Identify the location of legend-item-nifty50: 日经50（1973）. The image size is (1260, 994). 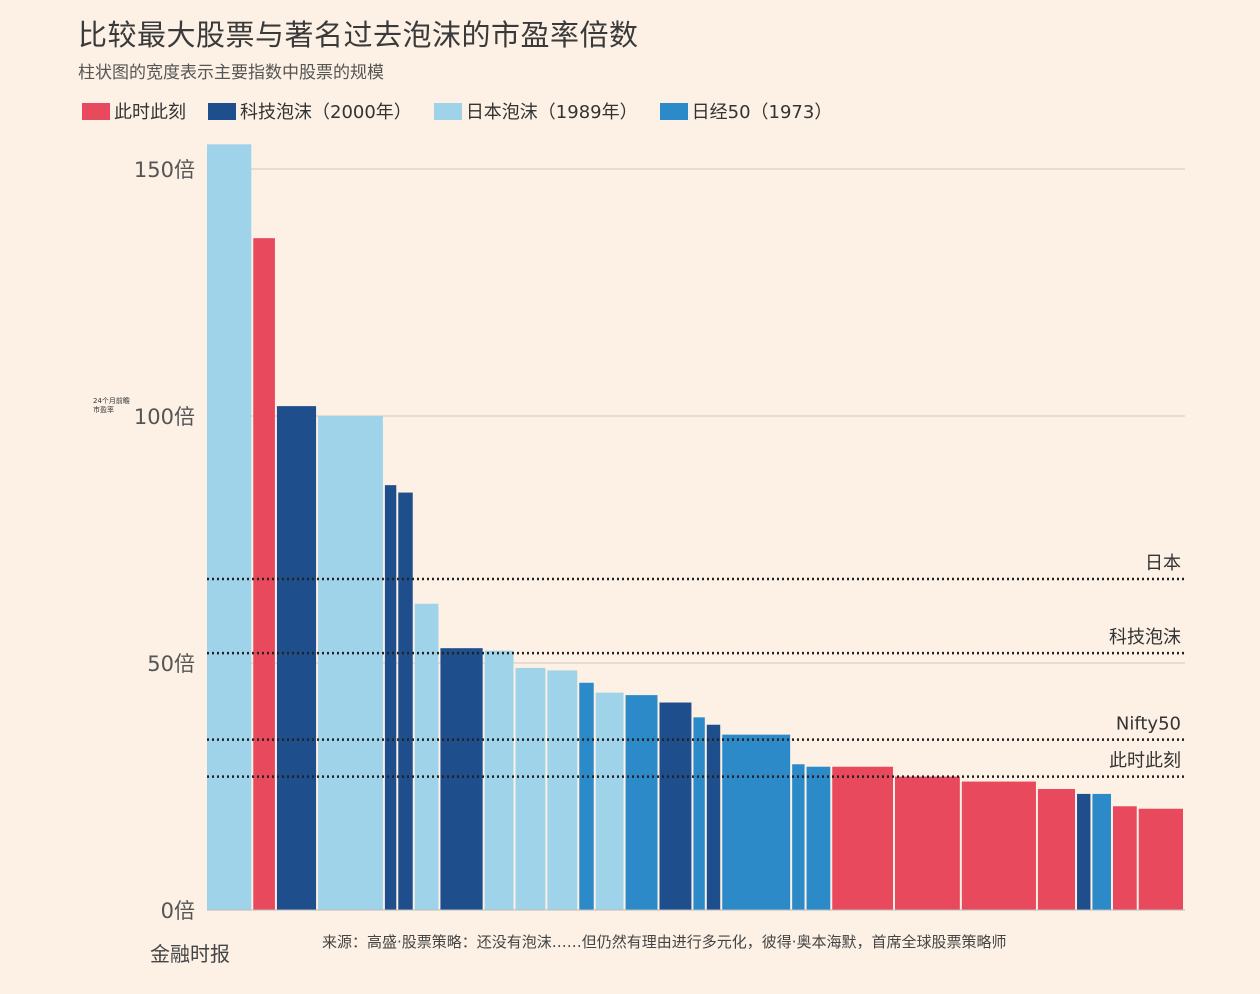
(746, 111).